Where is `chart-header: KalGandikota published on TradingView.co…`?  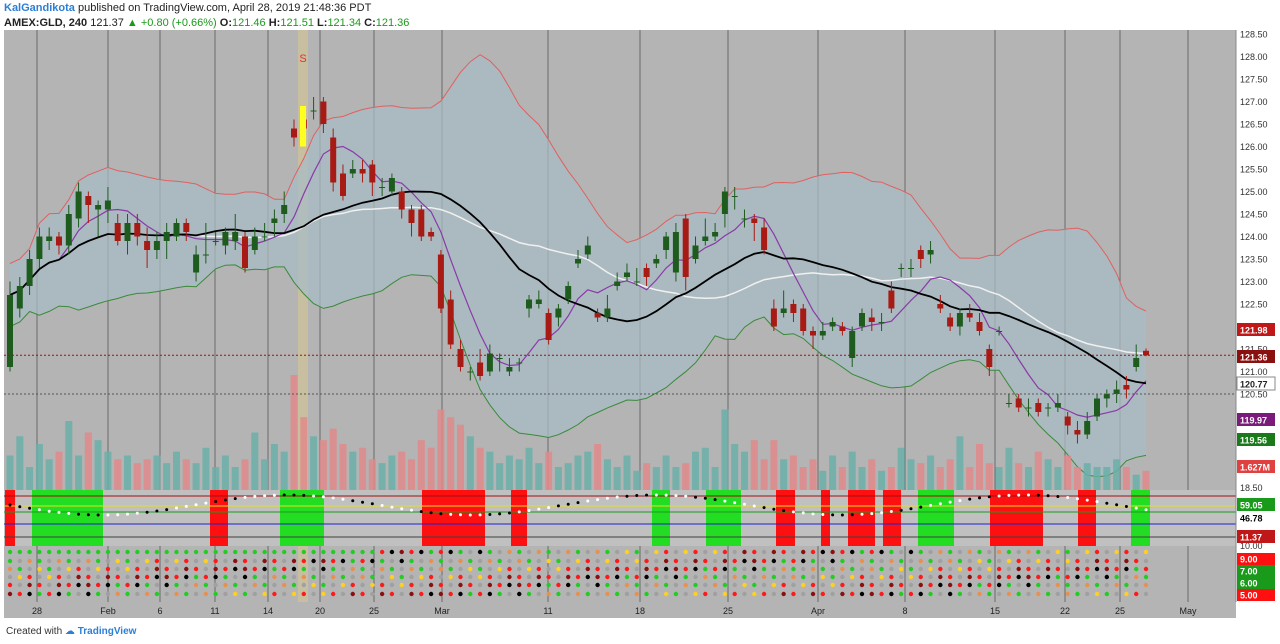 chart-header: KalGandikota published on TradingView.co… is located at coordinates (639, 16).